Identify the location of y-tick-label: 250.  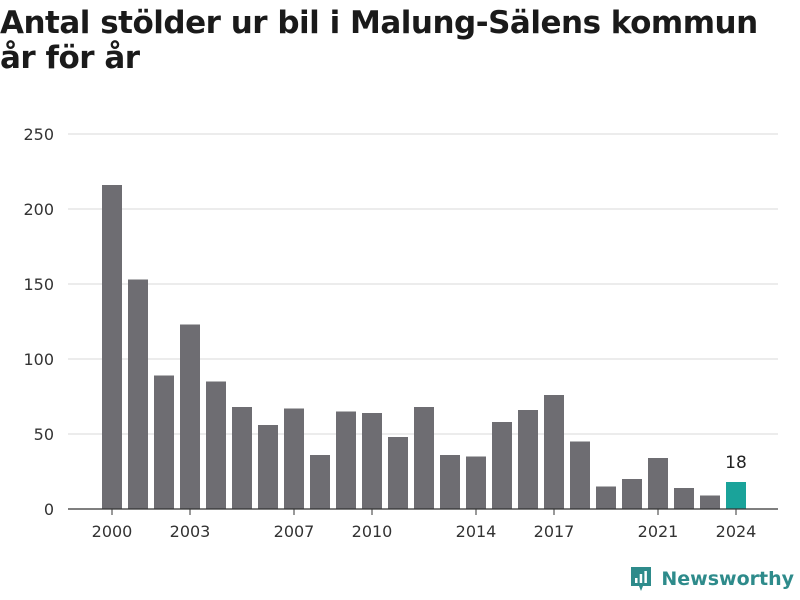
(38, 134).